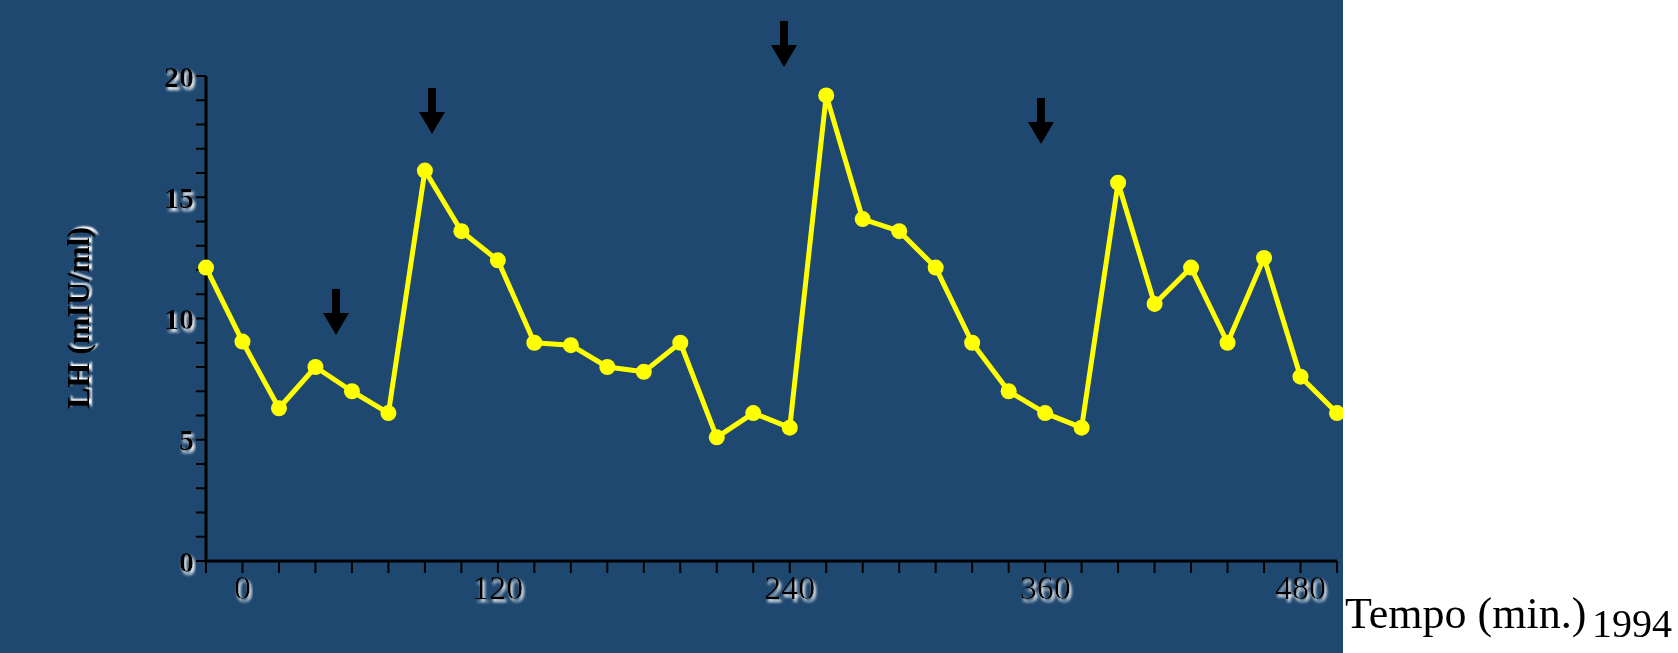 The image size is (1678, 653). What do you see at coordinates (1632, 623) in the screenshot?
I see `text: 1994` at bounding box center [1632, 623].